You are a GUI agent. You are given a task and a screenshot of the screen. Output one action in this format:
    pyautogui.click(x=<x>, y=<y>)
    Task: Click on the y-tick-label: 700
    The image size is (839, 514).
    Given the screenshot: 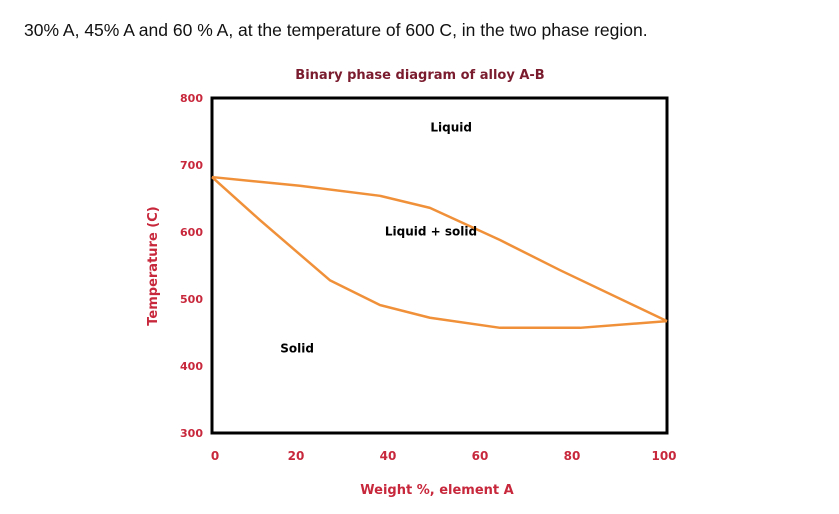 What is the action you would take?
    pyautogui.click(x=191, y=165)
    